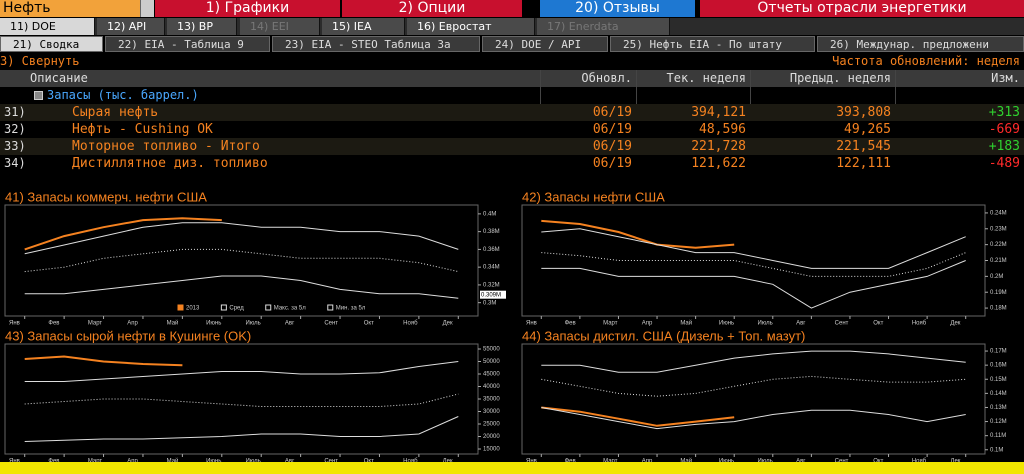 The image size is (1024, 474). Describe the element at coordinates (40, 61) in the screenshot. I see `collapse-button: 3) Свернуть` at that location.